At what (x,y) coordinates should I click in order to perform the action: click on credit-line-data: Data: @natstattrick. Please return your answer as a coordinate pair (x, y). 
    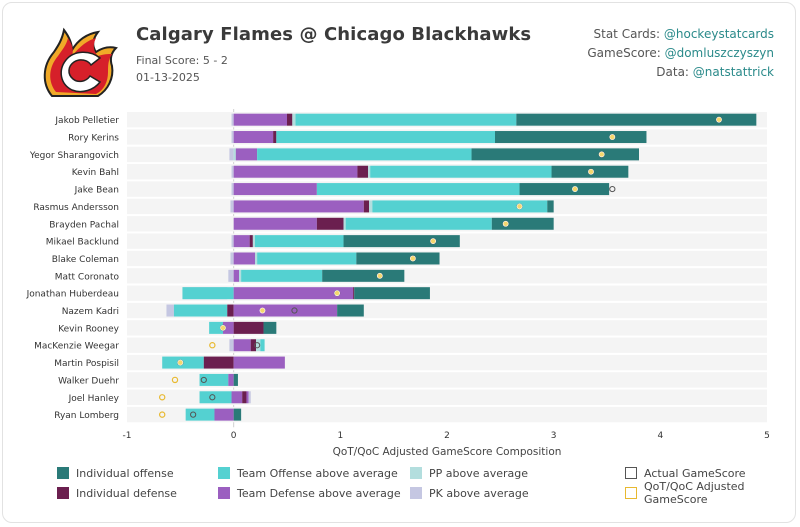
    Looking at the image, I should click on (715, 72).